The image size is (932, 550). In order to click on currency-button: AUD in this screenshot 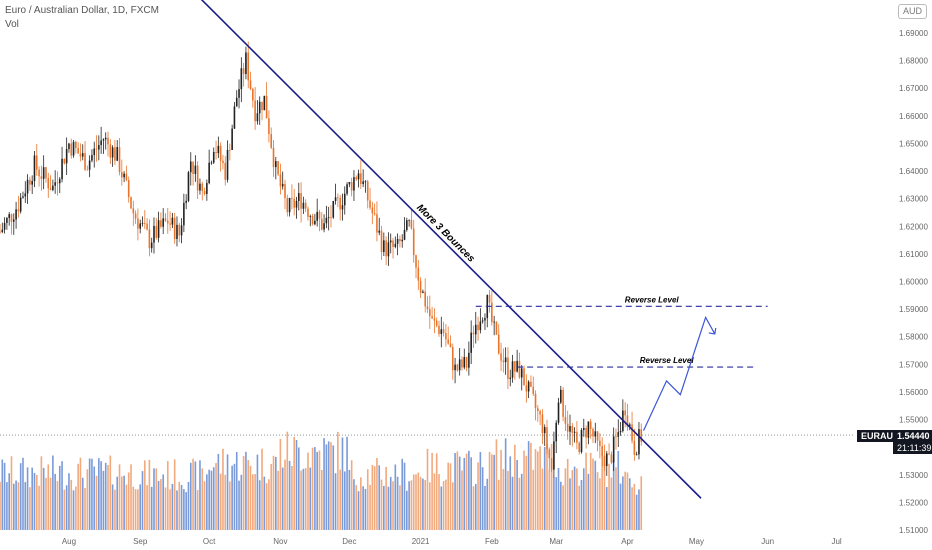, I will do `click(912, 11)`.